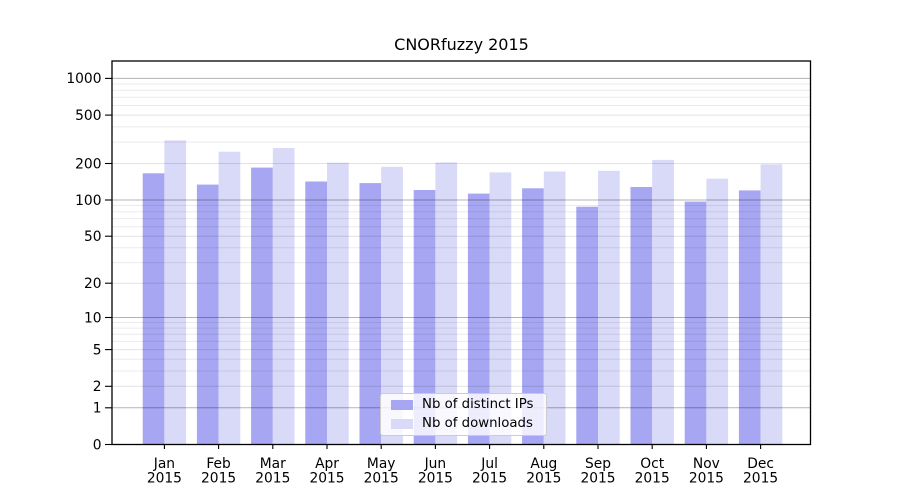 Image resolution: width=900 pixels, height=500 pixels. Describe the element at coordinates (93, 284) in the screenshot. I see `y-tick-label: 20` at that location.